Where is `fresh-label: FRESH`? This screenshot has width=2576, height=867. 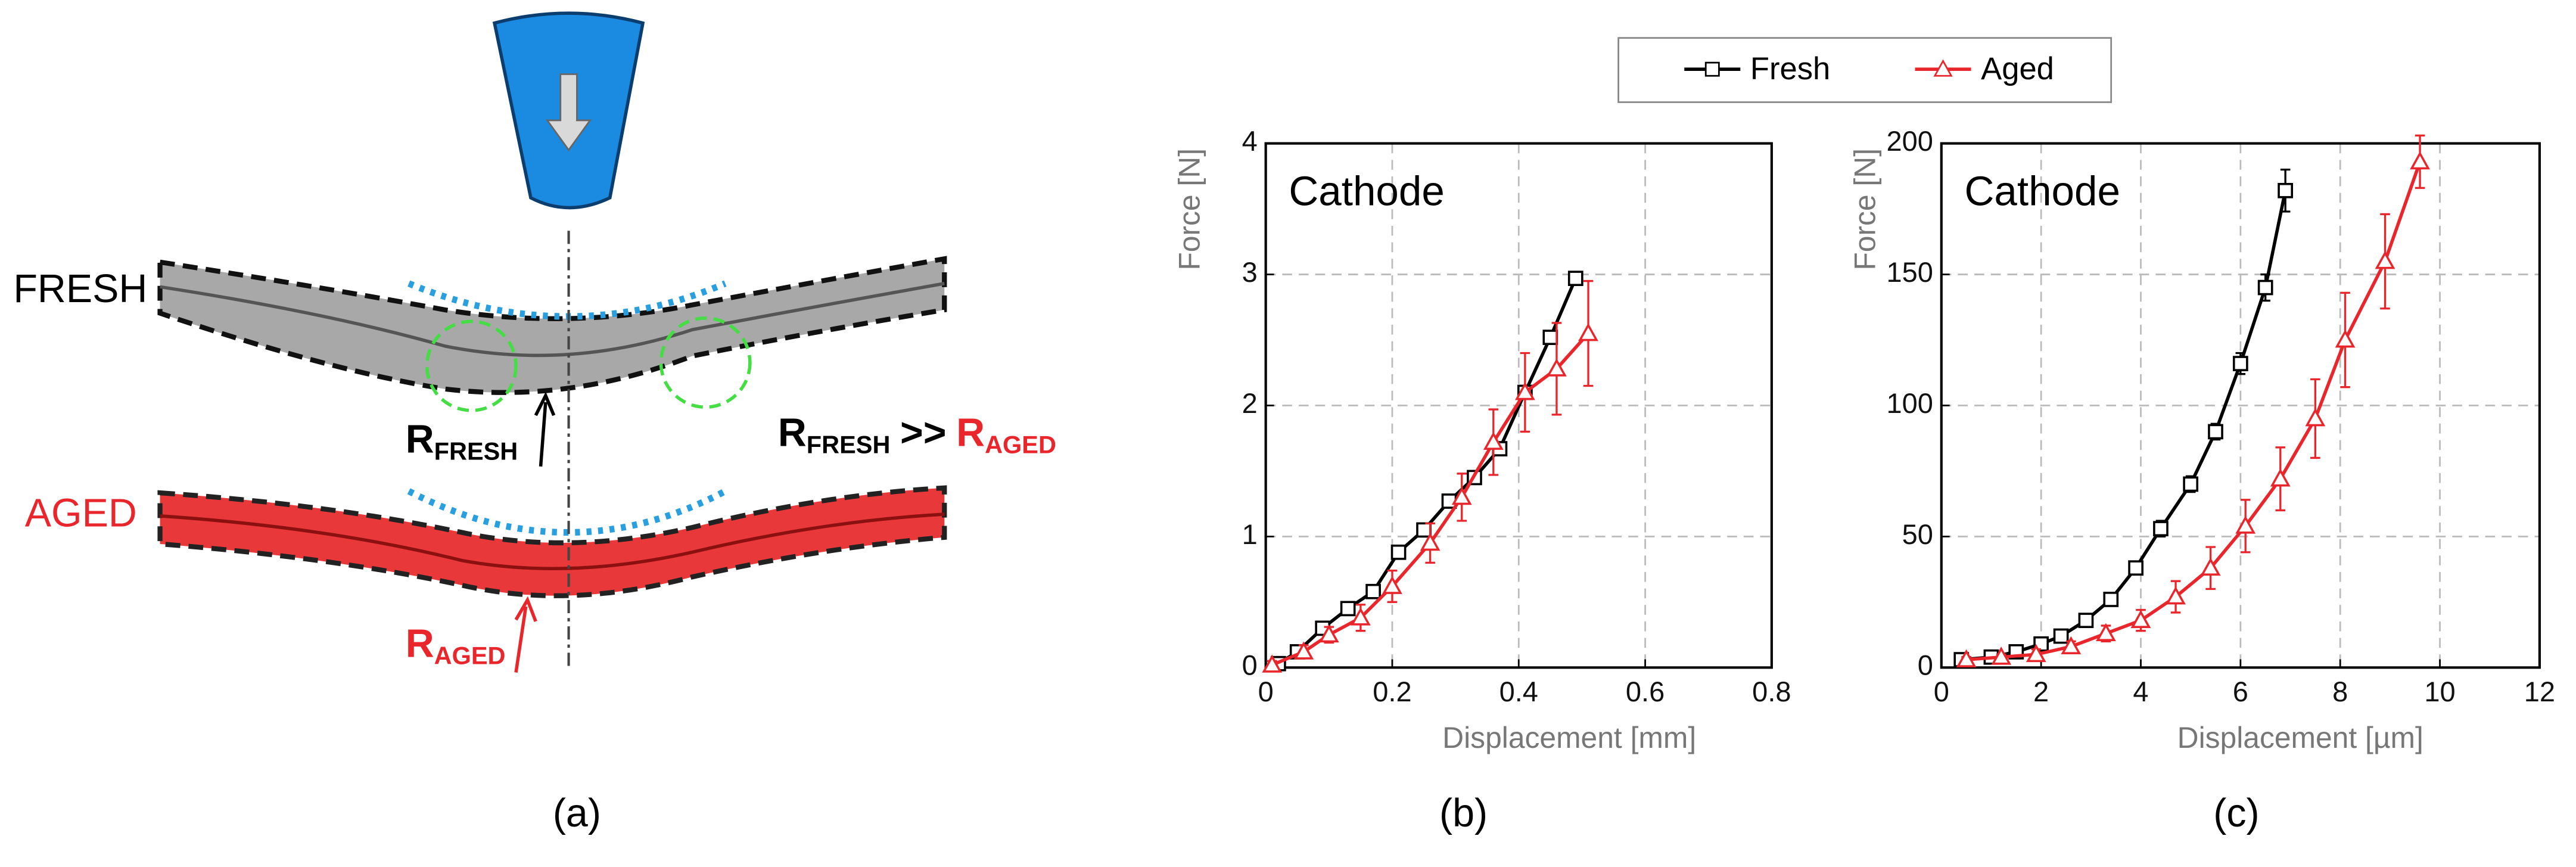
fresh-label: FRESH is located at coordinates (80, 289).